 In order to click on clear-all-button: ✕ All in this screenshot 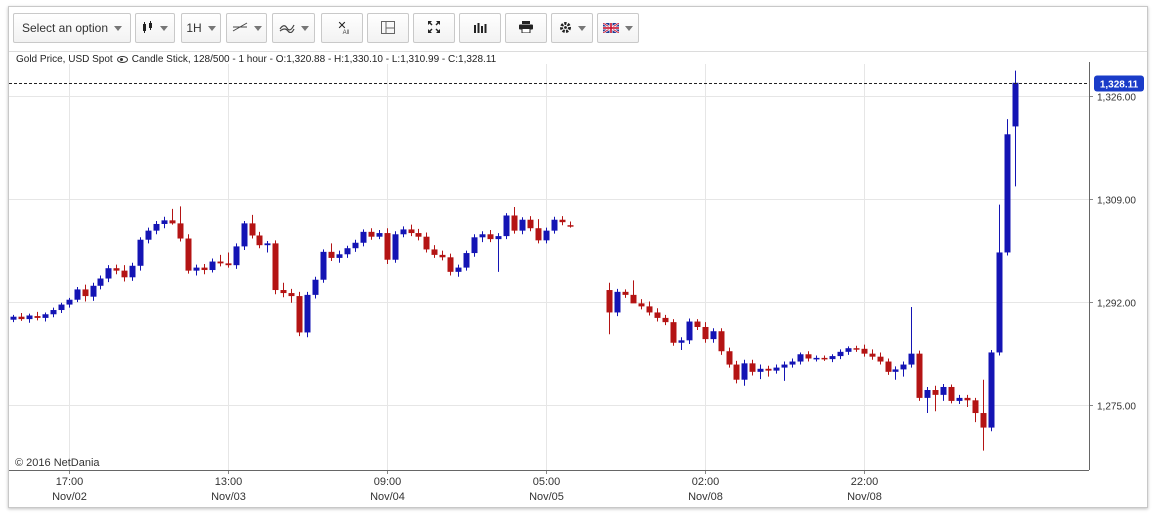, I will do `click(342, 28)`.